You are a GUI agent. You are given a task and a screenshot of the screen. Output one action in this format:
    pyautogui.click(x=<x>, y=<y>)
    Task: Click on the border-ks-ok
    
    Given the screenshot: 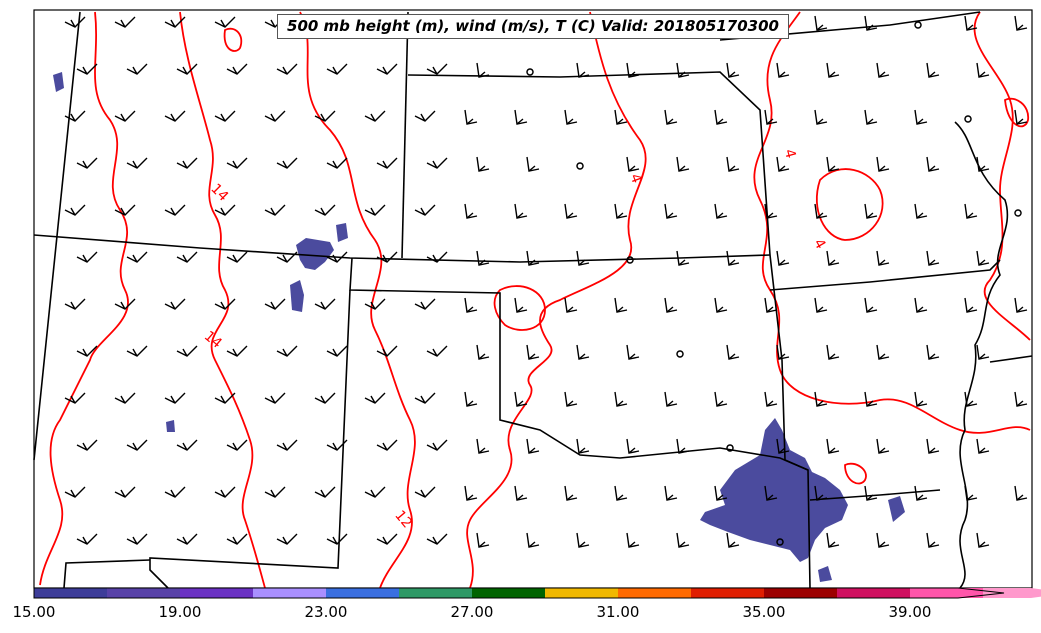 What is the action you would take?
    pyautogui.click(x=579, y=364)
    